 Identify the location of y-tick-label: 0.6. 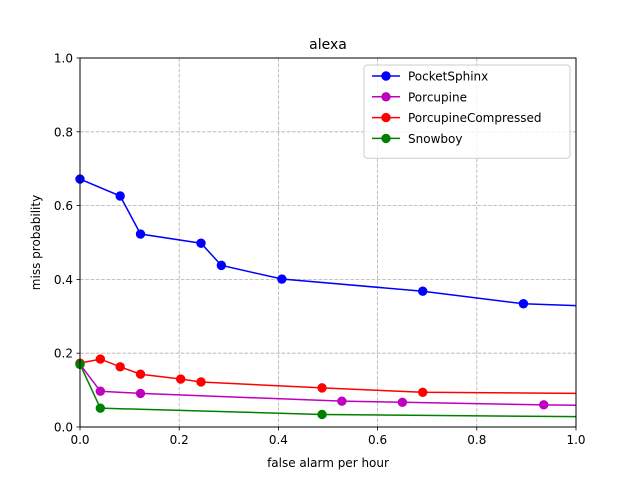
(63, 206).